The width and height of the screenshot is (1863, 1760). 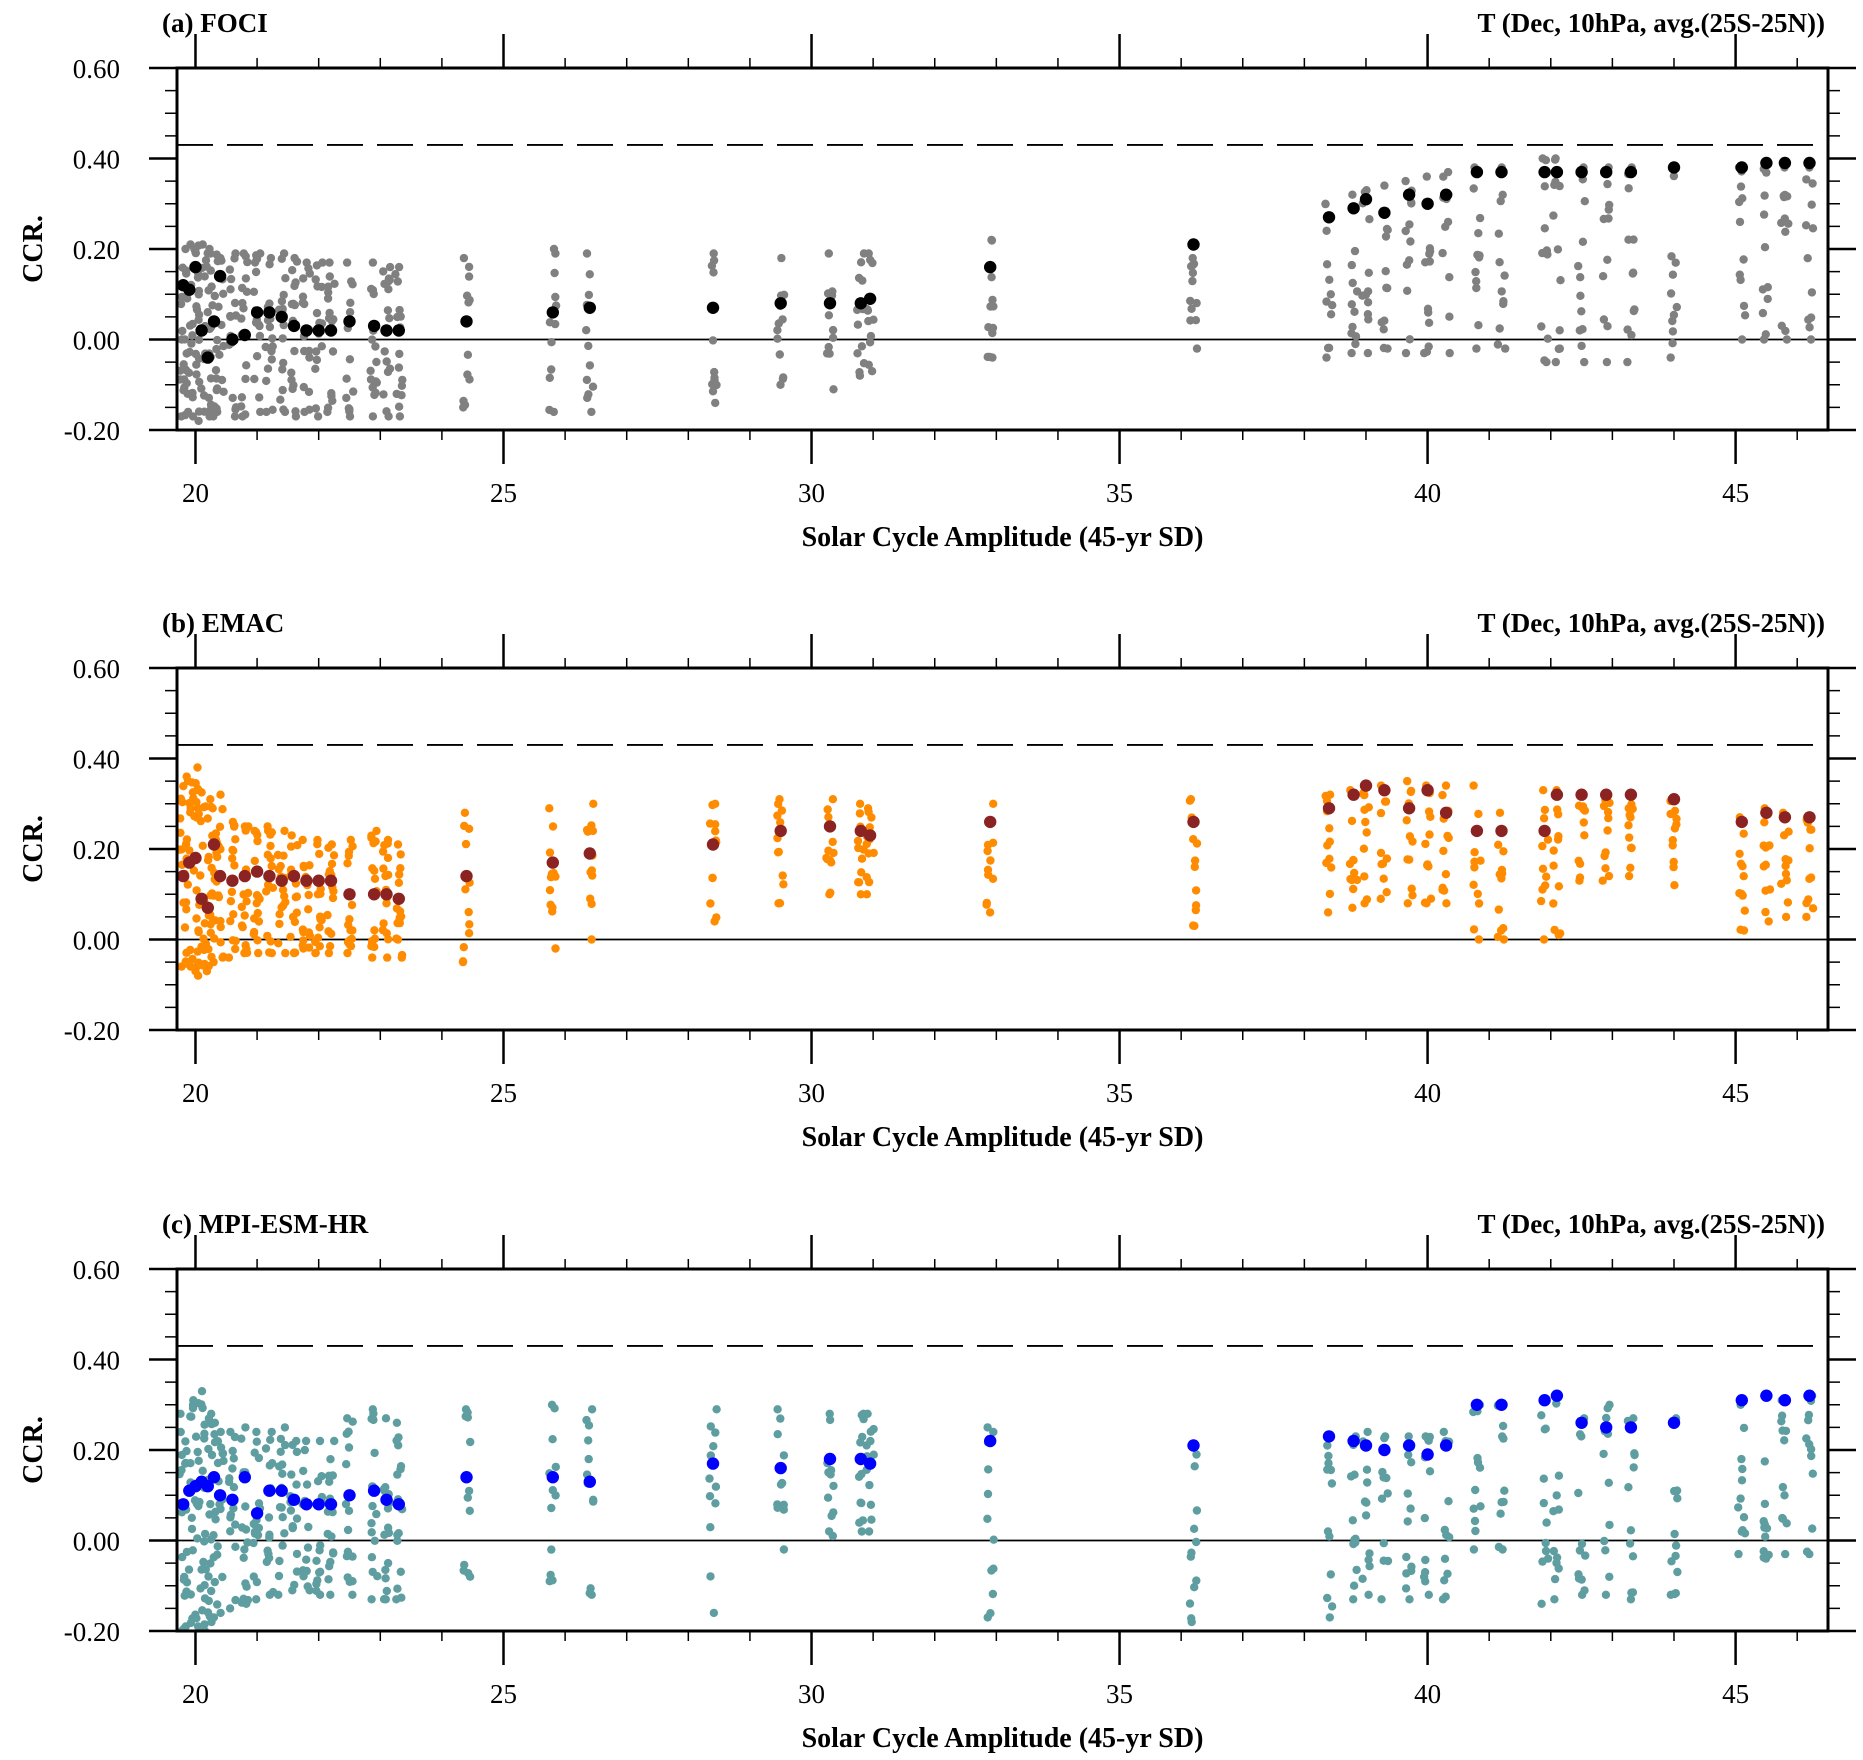 I want to click on y-tick-label: 0.60, so click(x=96, y=69).